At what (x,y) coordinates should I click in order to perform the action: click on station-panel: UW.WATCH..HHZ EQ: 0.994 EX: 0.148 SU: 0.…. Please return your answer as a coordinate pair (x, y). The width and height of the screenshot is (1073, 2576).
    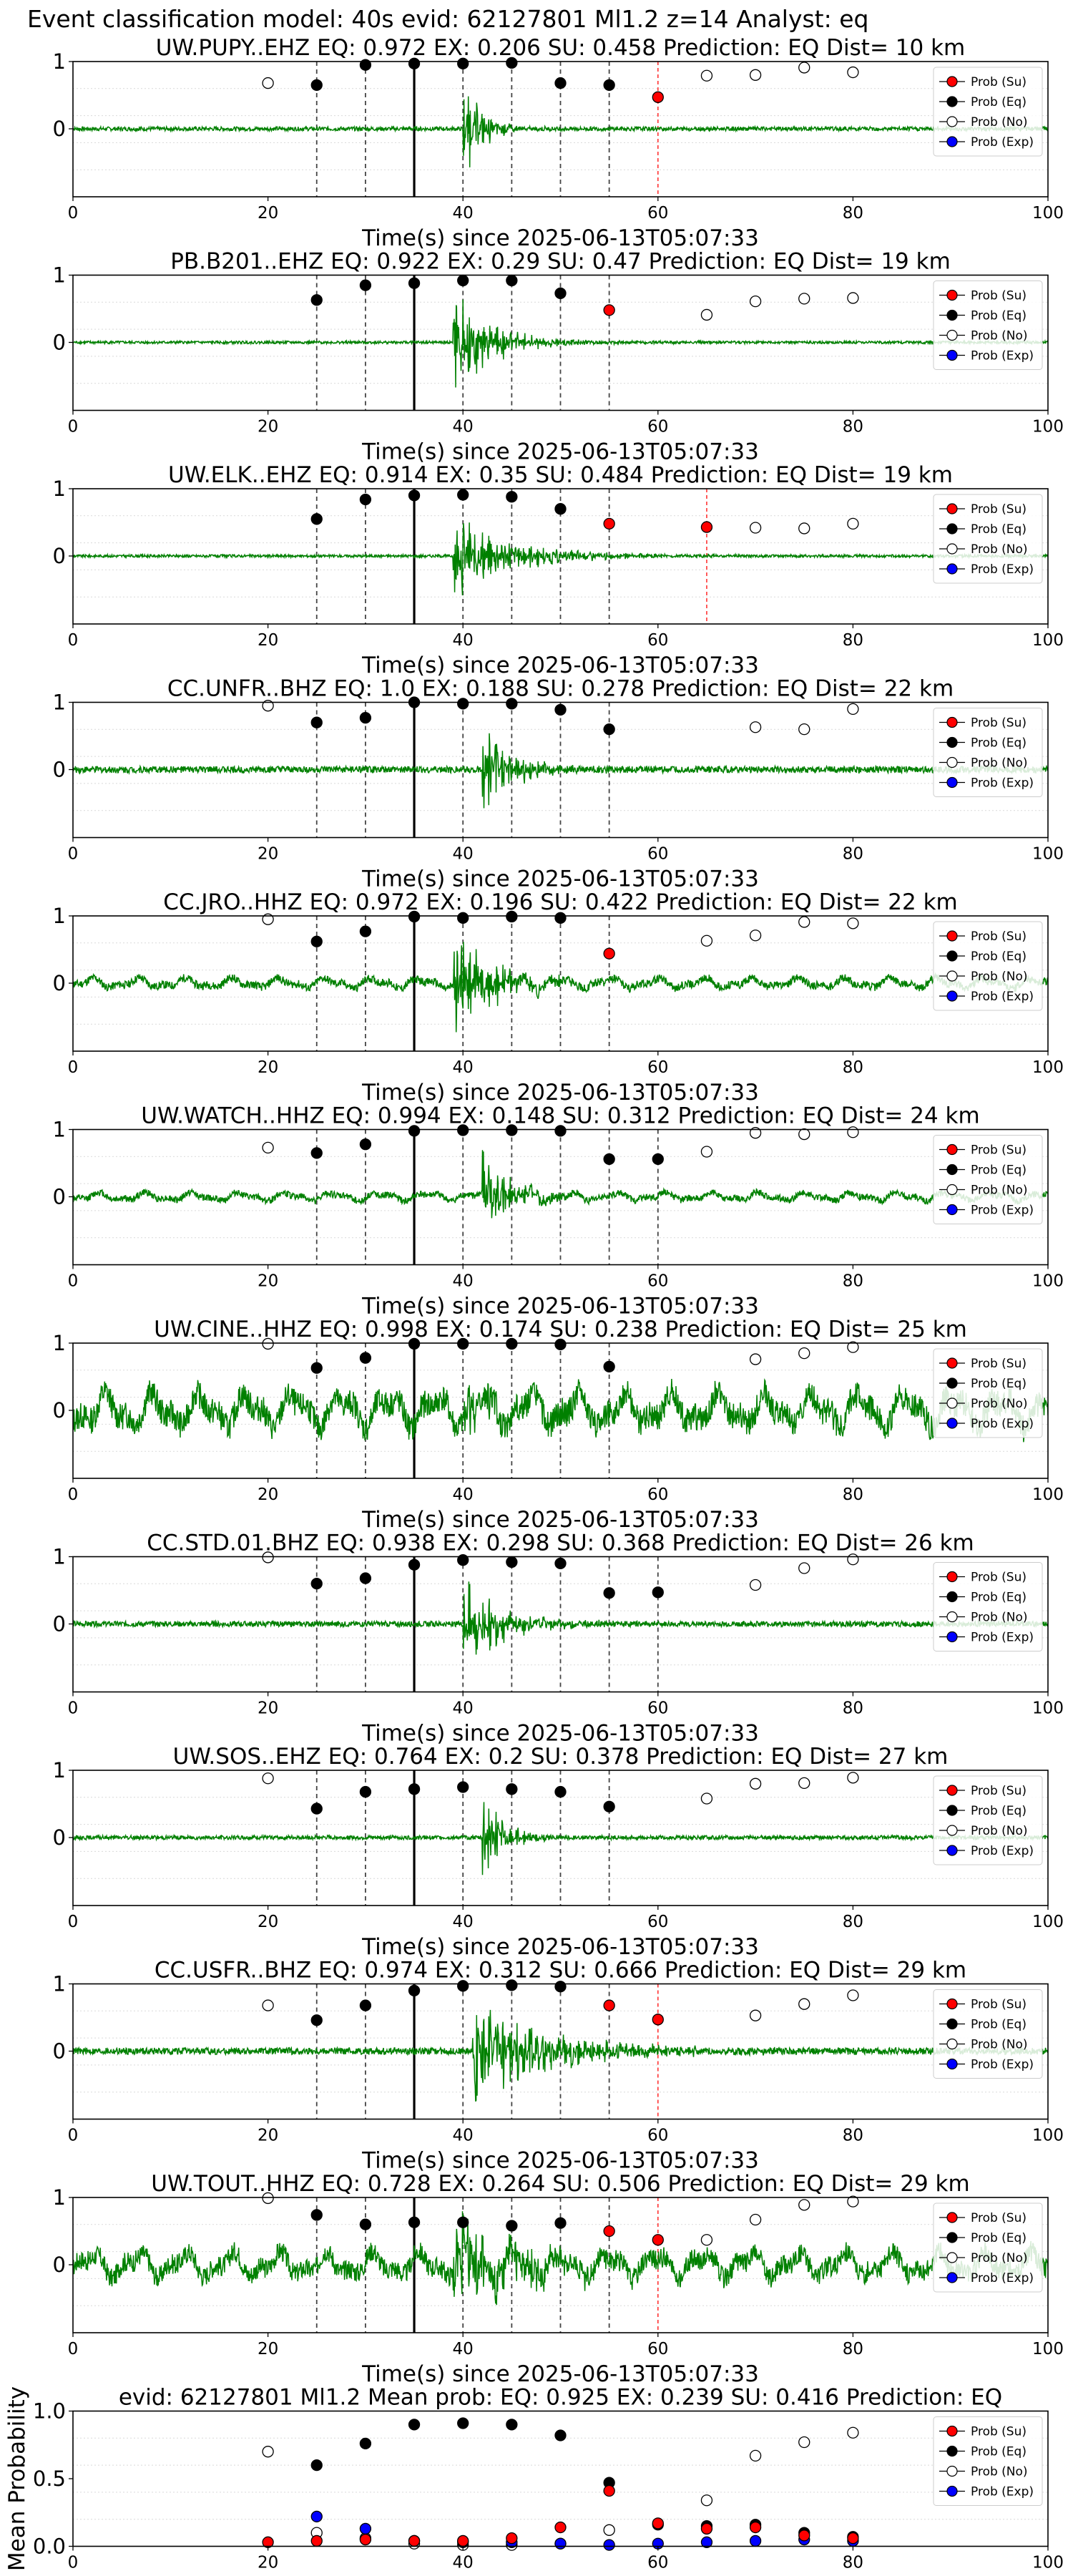
    Looking at the image, I should click on (558, 1211).